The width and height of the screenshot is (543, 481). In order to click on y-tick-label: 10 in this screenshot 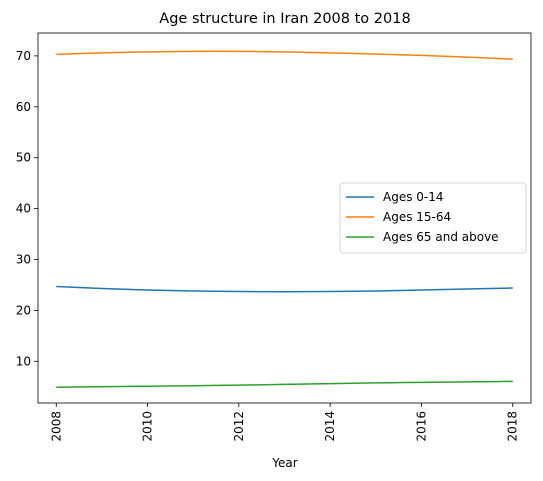, I will do `click(23, 361)`.